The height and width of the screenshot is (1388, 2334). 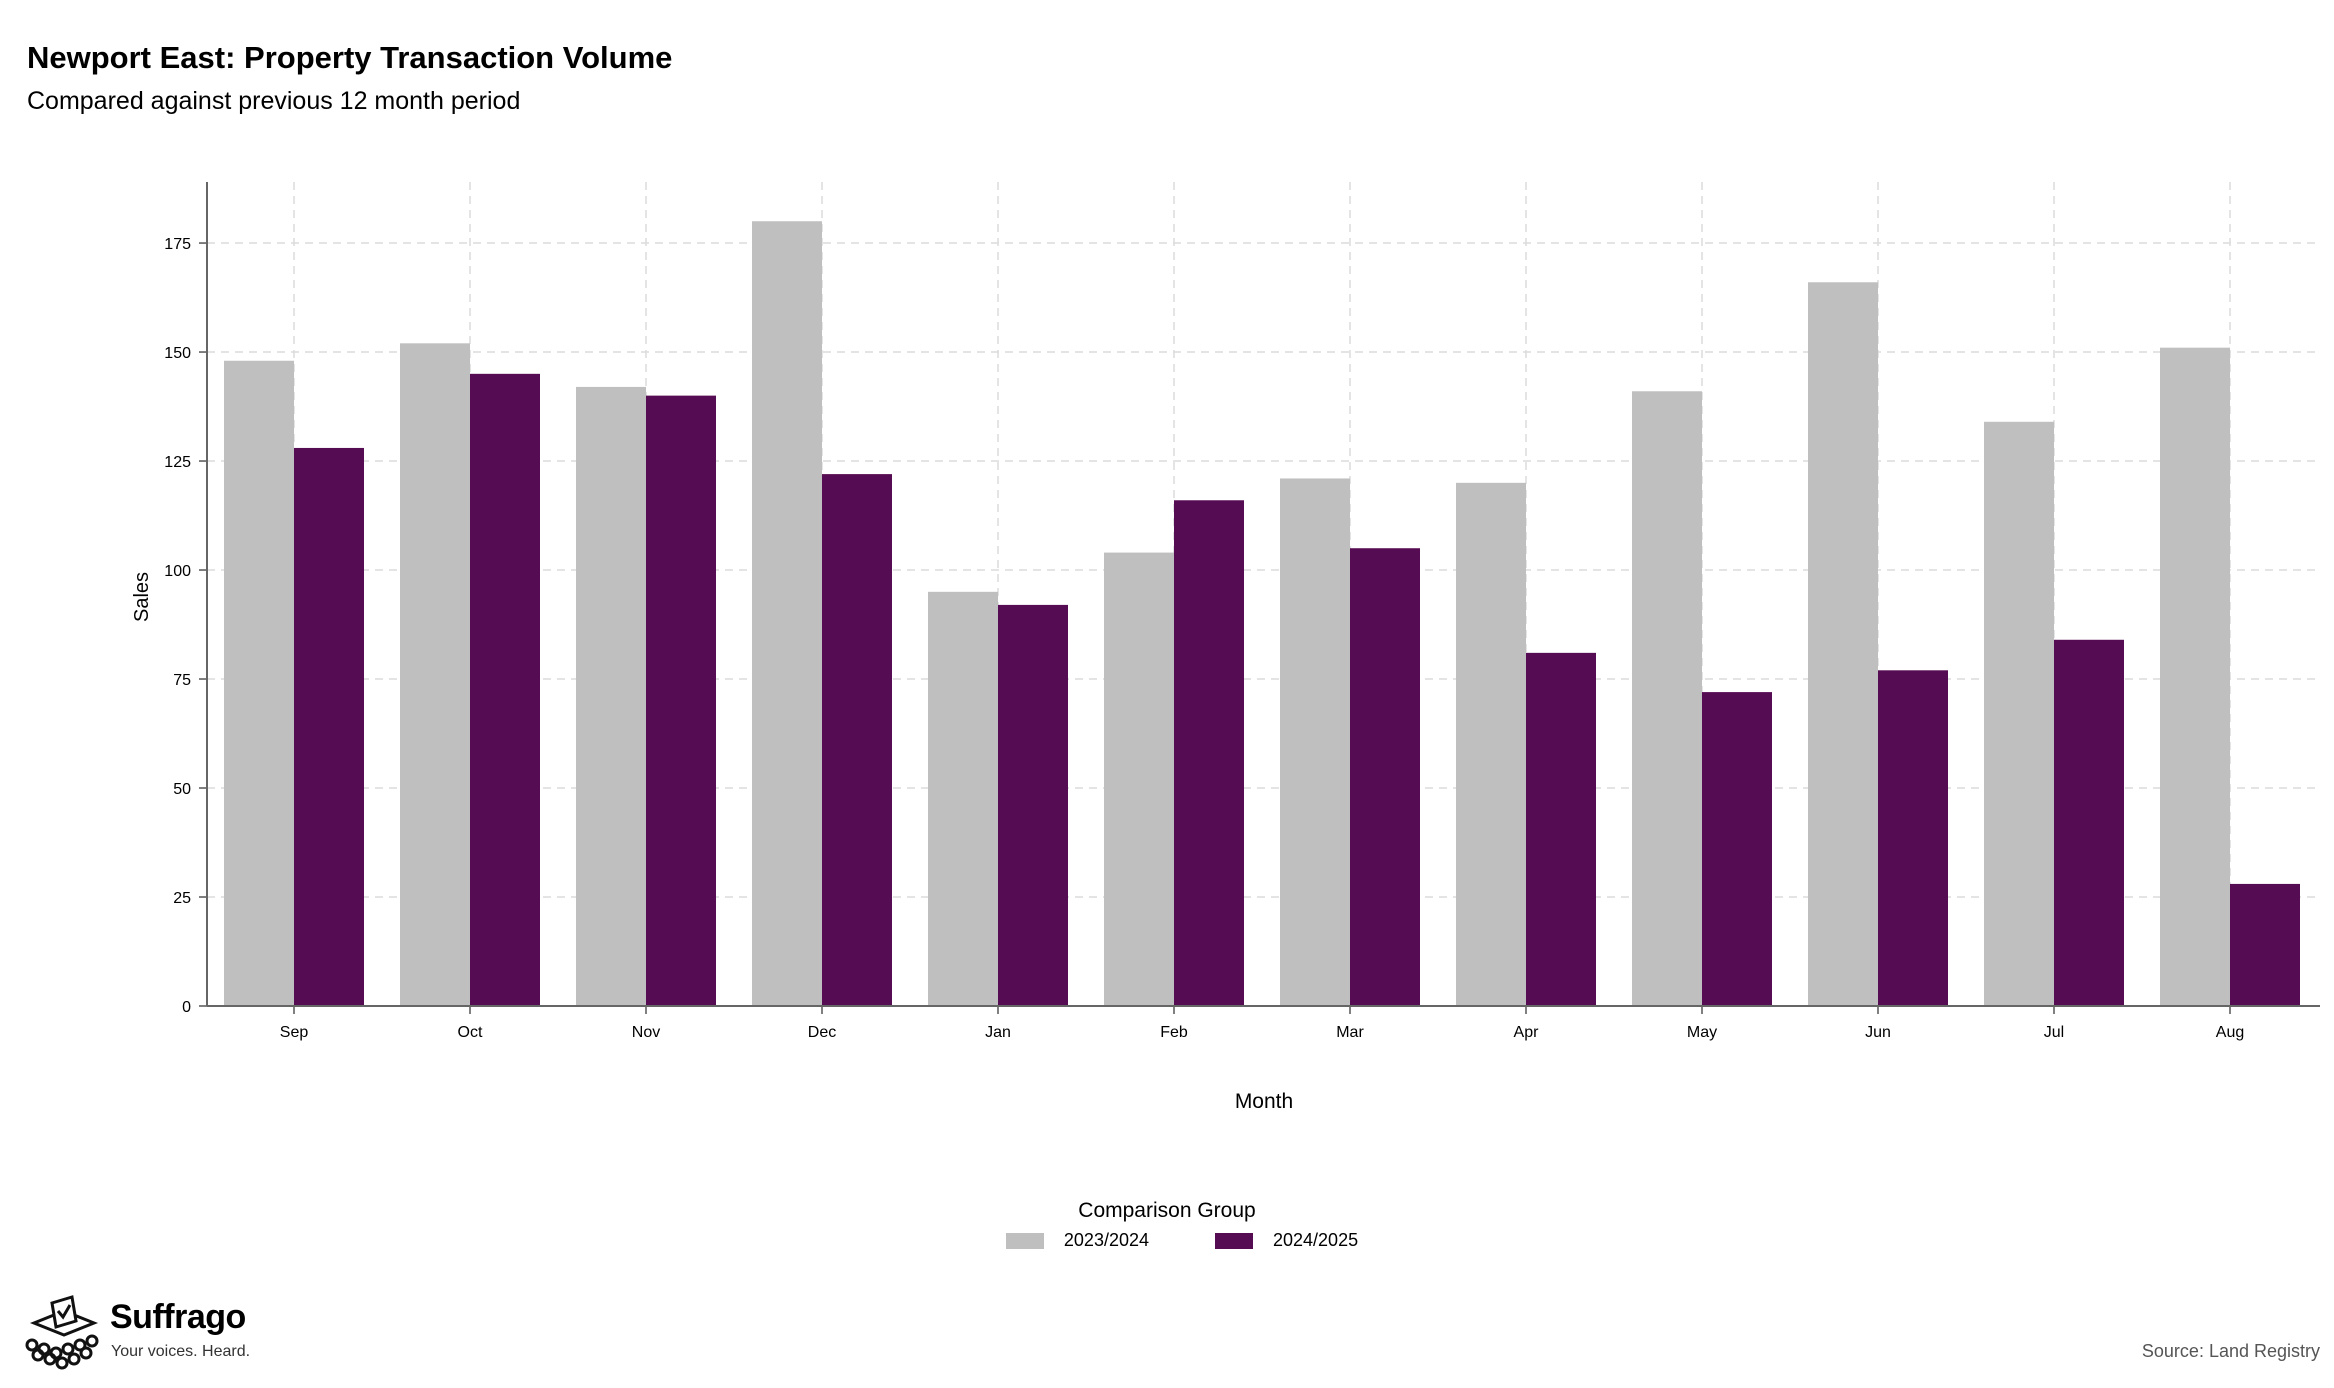 I want to click on x-tick-label: Jun, so click(x=1878, y=1032).